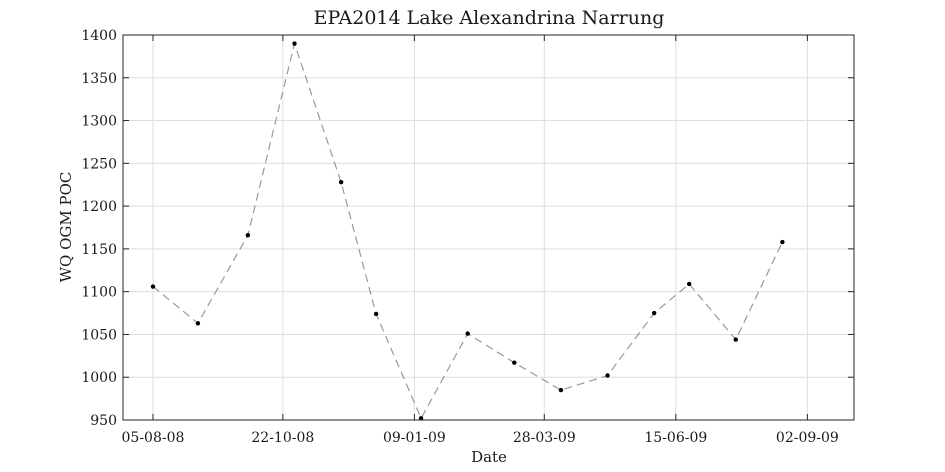  Describe the element at coordinates (282, 438) in the screenshot. I see `x-tick-label: 22-10-08` at that location.